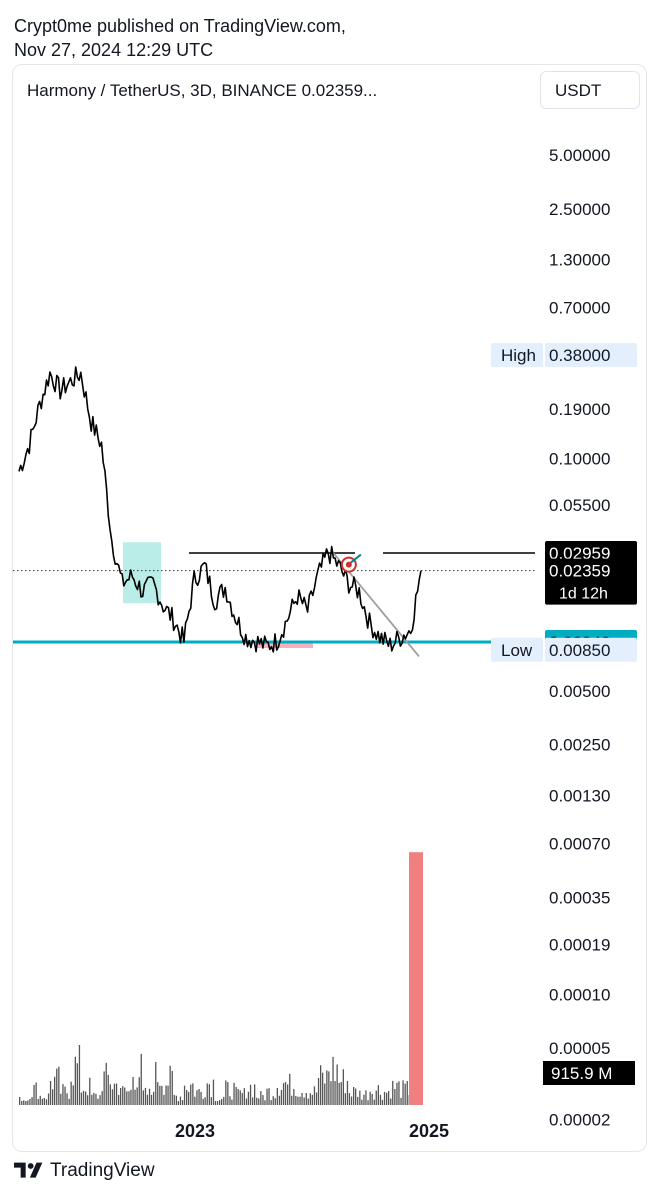 This screenshot has width=661, height=1200. Describe the element at coordinates (579, 650) in the screenshot. I see `price-label-value: 0.00850` at that location.